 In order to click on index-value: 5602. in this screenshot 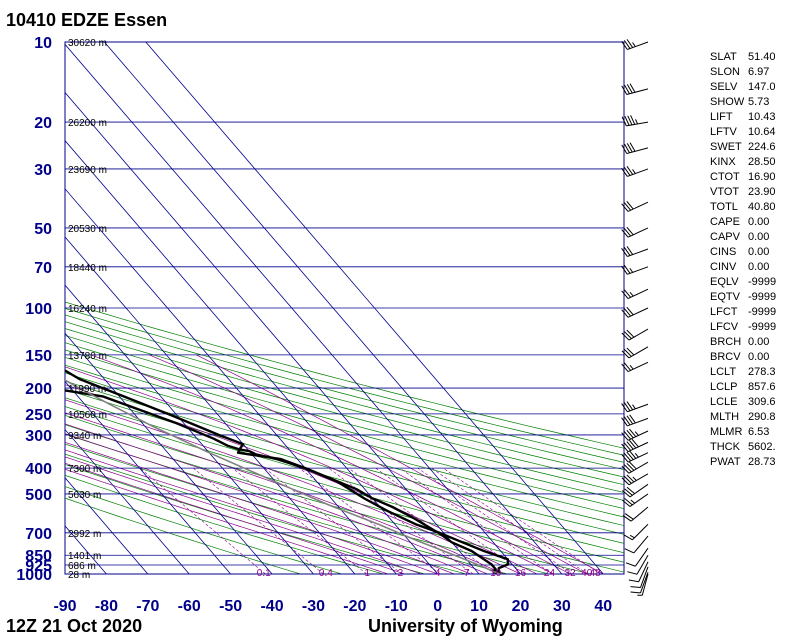, I will do `click(762, 447)`.